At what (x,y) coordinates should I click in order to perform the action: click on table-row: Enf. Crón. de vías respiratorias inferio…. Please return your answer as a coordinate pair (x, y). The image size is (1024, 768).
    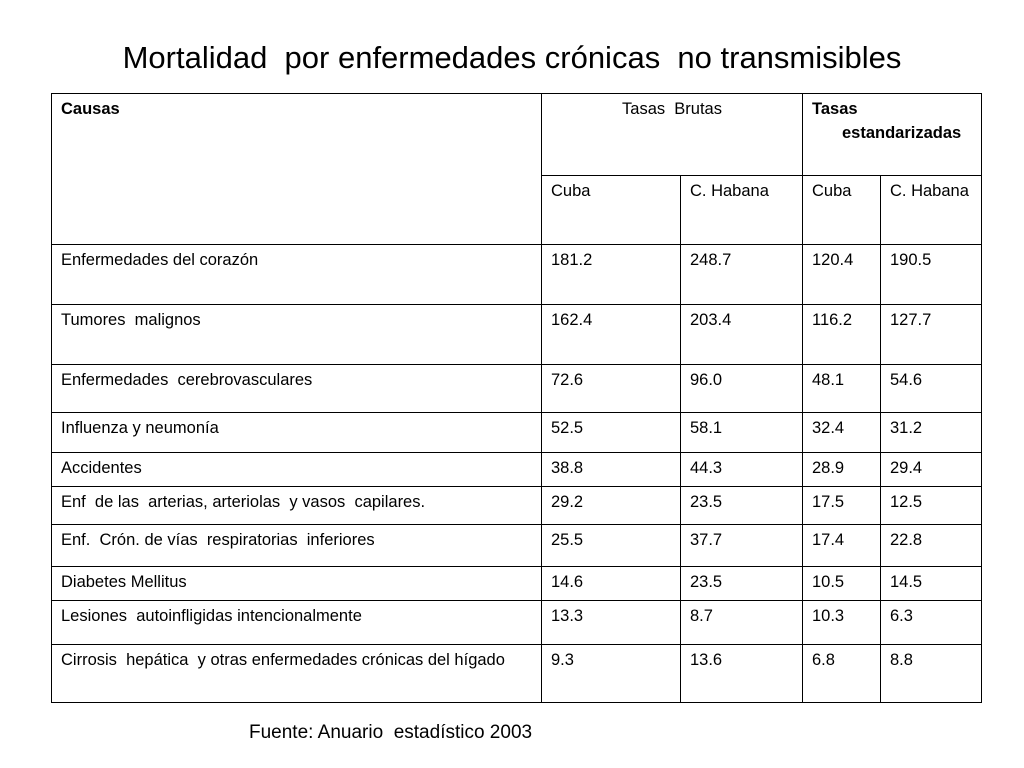
    Looking at the image, I should click on (516, 545).